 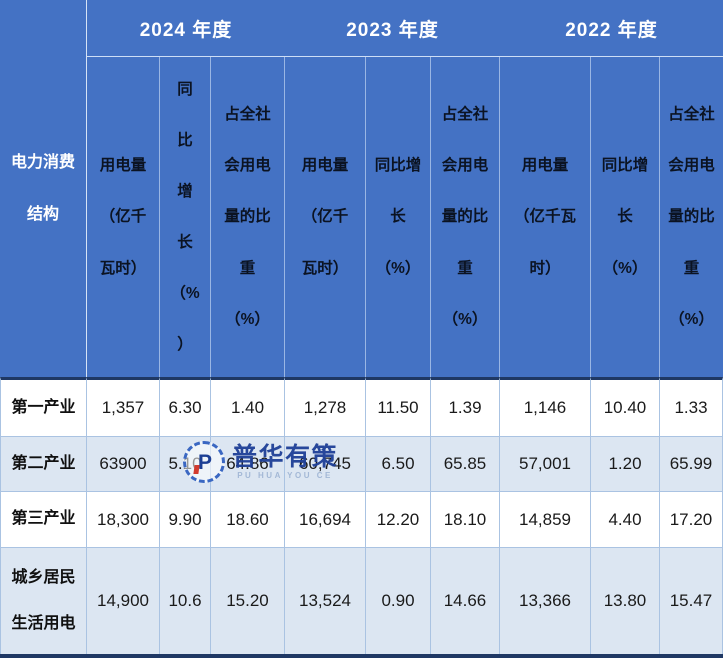 I want to click on cell-2024-consumption: 63900, so click(x=123, y=464).